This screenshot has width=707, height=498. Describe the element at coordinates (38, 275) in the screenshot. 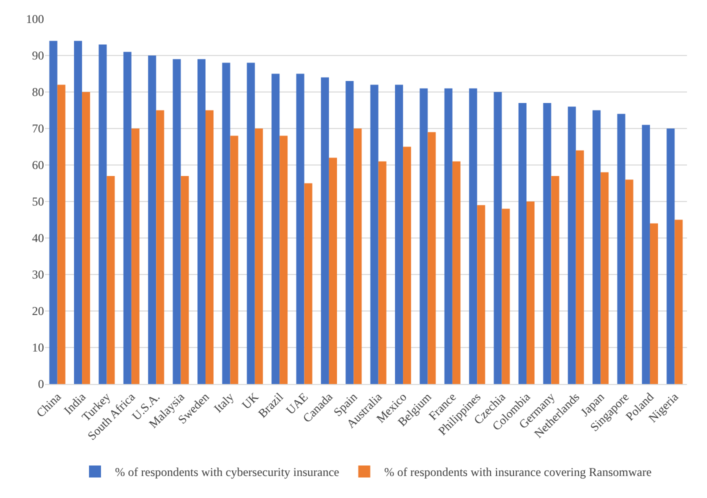

I see `y-tick-label: 30` at that location.